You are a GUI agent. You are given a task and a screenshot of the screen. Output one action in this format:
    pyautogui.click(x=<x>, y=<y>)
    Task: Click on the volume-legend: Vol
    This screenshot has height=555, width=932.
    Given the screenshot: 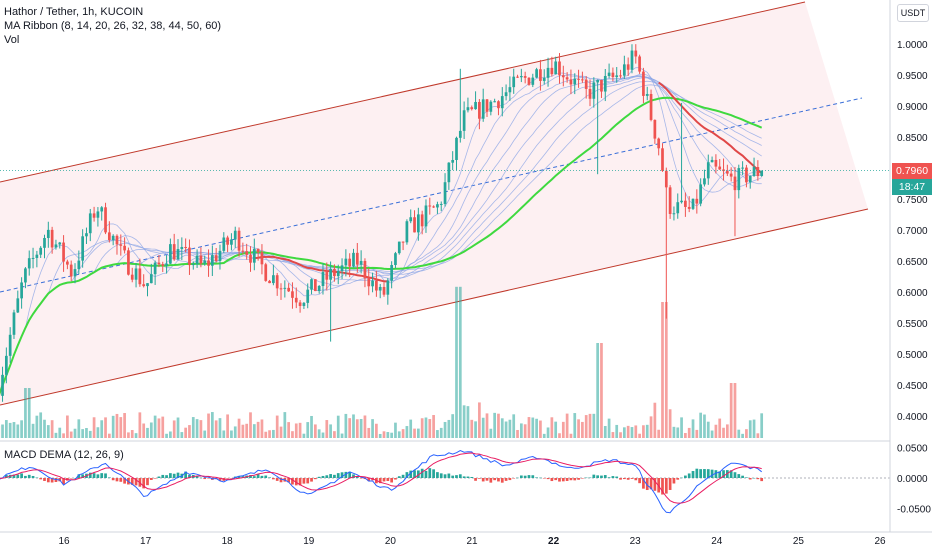 What is the action you would take?
    pyautogui.click(x=11, y=40)
    